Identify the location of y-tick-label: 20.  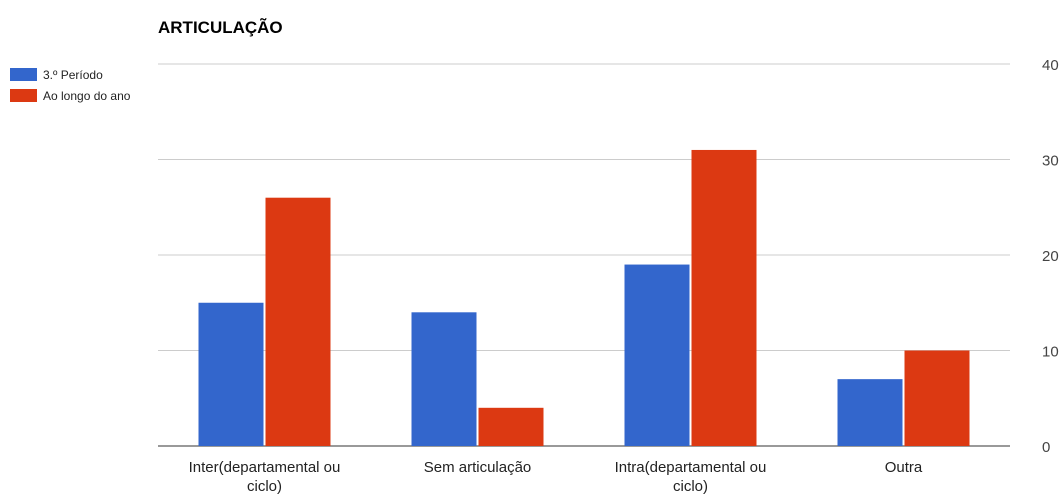
(1050, 256).